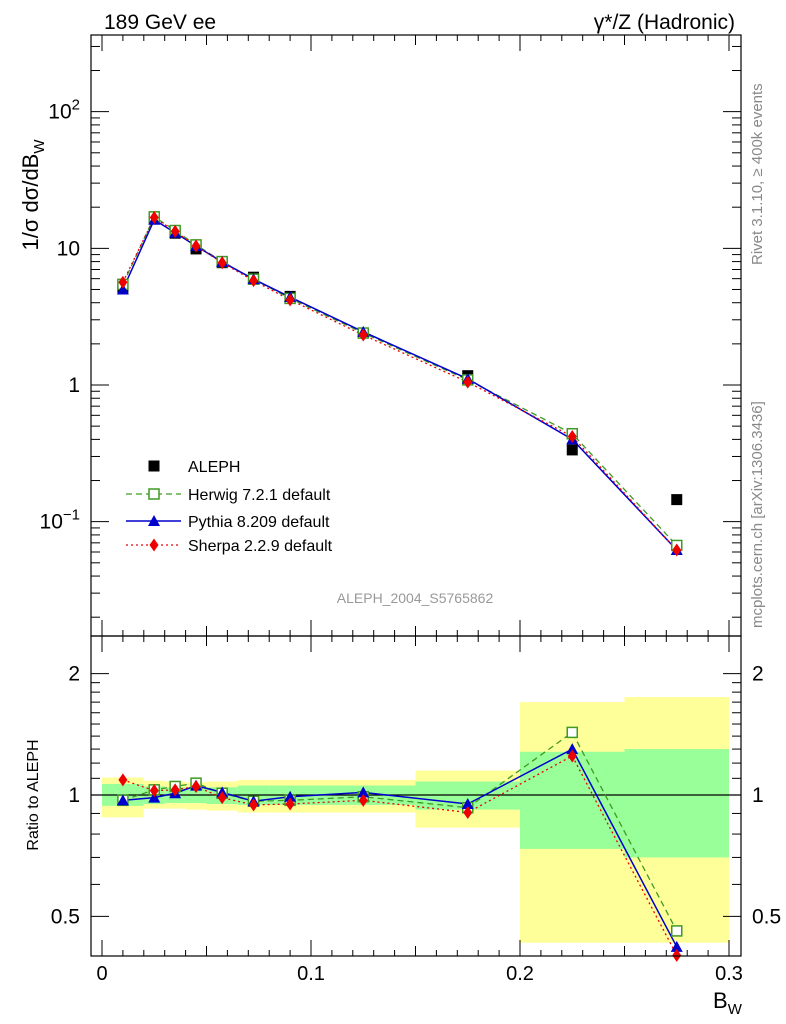 Image resolution: width=786 pixels, height=1024 pixels. Describe the element at coordinates (154, 494) in the screenshot. I see `legend-herwig-marker` at that location.